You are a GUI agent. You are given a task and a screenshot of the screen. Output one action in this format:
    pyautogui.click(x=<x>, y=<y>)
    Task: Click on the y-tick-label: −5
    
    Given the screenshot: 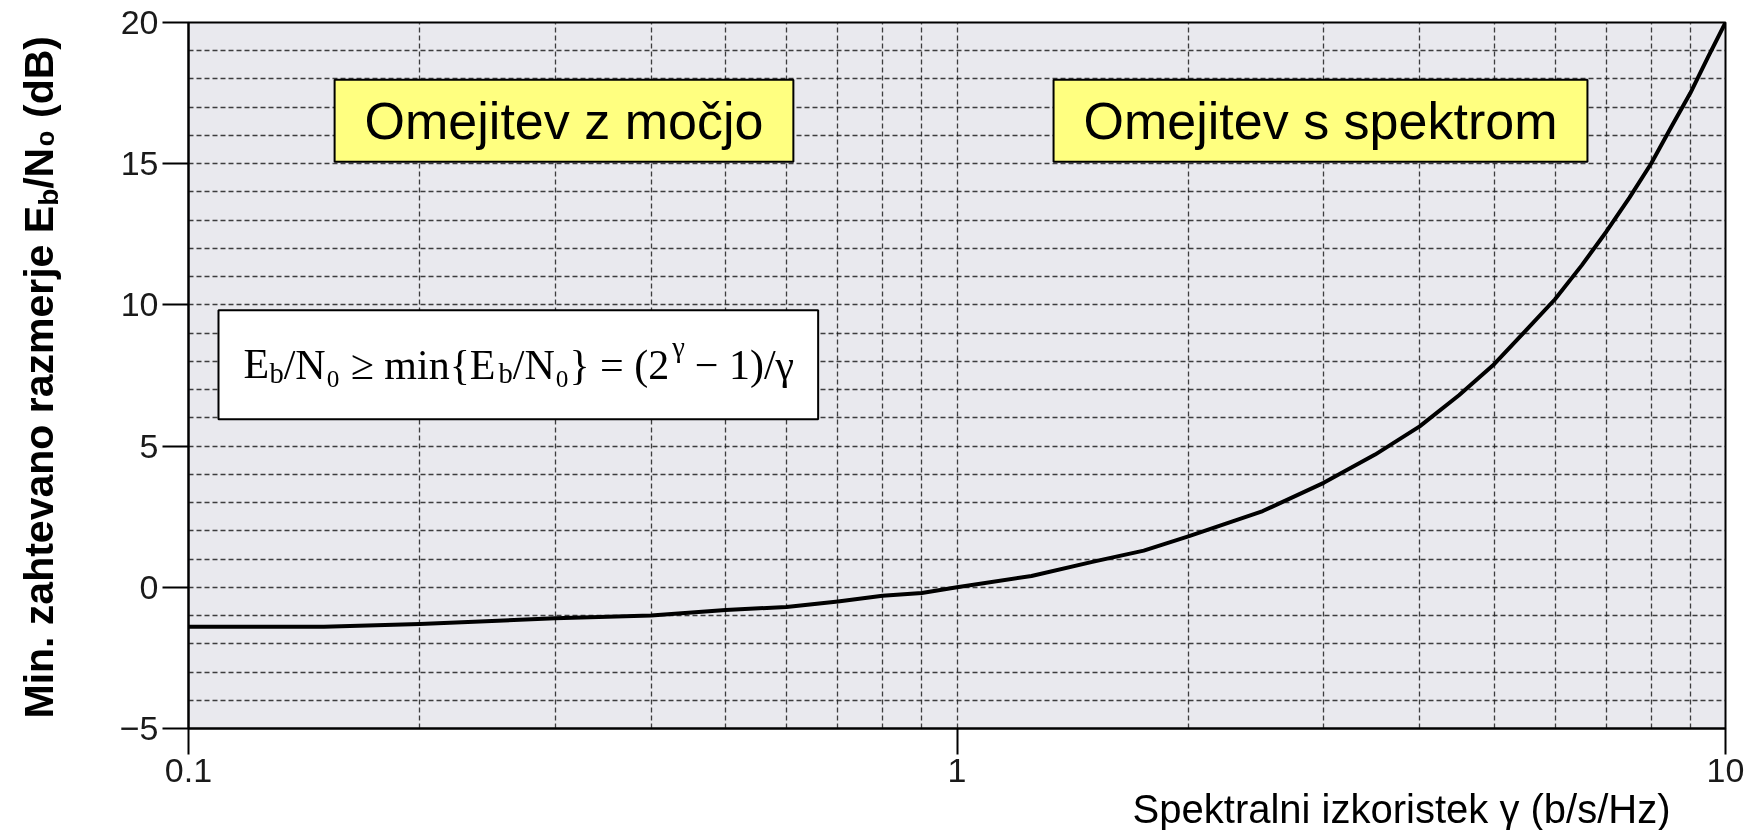 What is the action you would take?
    pyautogui.click(x=139, y=728)
    